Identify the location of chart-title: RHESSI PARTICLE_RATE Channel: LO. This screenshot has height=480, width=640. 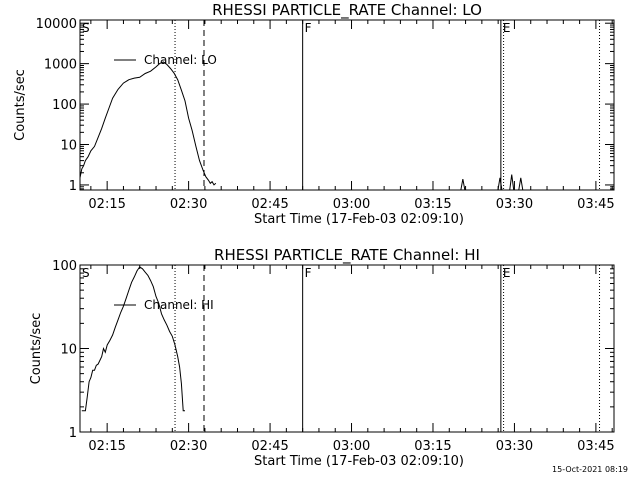
(347, 10).